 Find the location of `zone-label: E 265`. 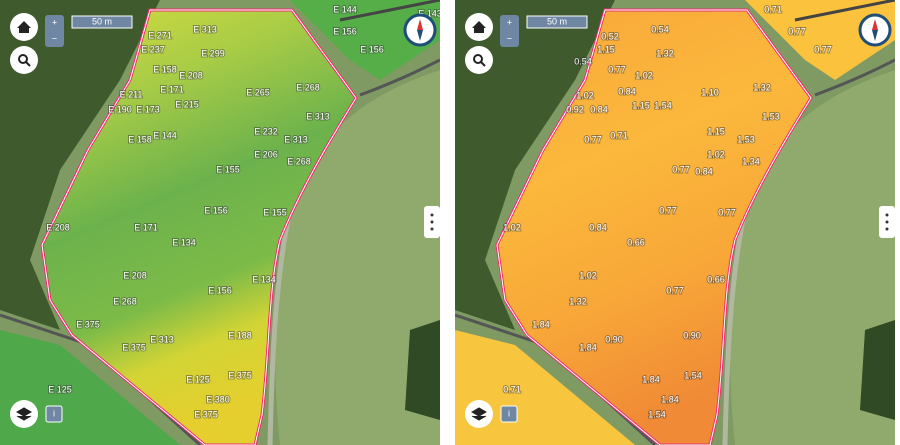

zone-label: E 265 is located at coordinates (258, 92).